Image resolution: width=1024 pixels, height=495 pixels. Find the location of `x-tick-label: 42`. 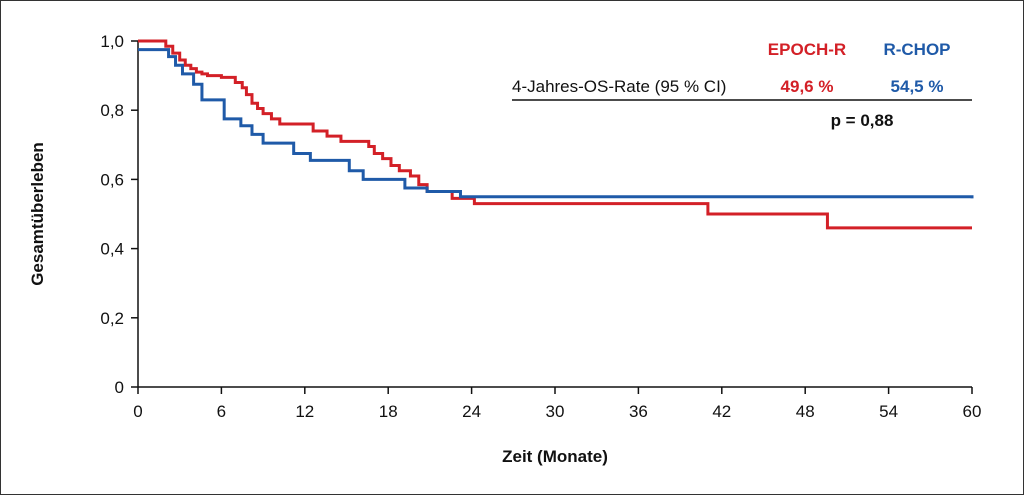

x-tick-label: 42 is located at coordinates (721, 411).